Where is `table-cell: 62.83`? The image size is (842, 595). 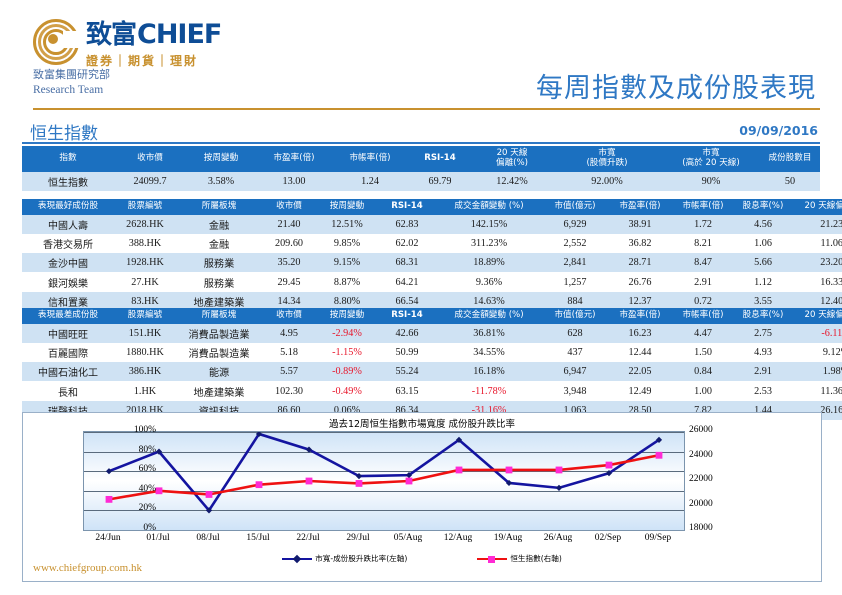 table-cell: 62.83 is located at coordinates (407, 224).